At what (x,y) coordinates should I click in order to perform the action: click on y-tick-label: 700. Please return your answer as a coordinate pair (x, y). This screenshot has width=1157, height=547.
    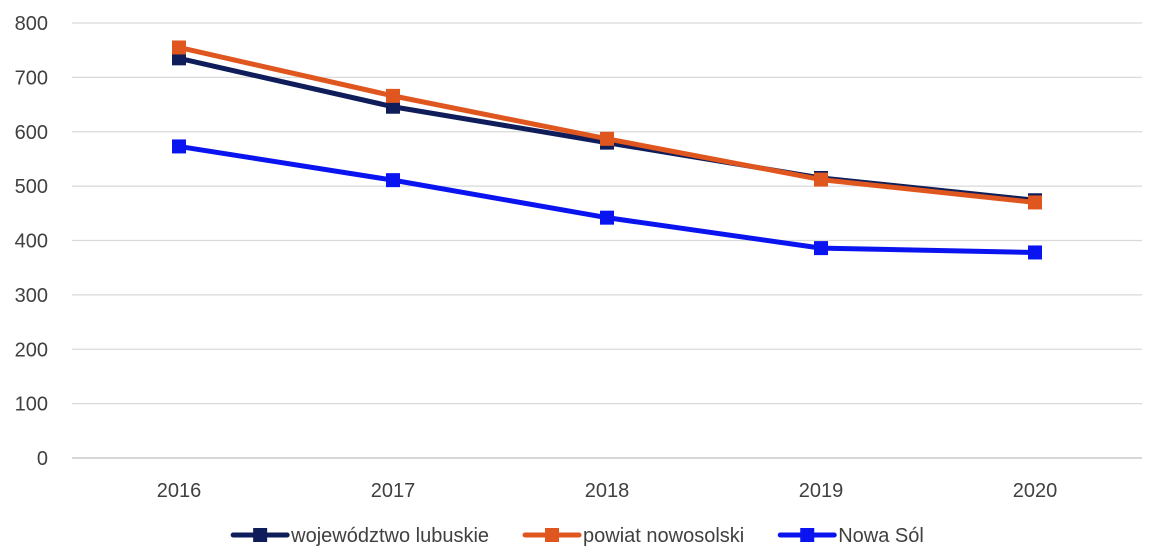
    Looking at the image, I should click on (31, 78).